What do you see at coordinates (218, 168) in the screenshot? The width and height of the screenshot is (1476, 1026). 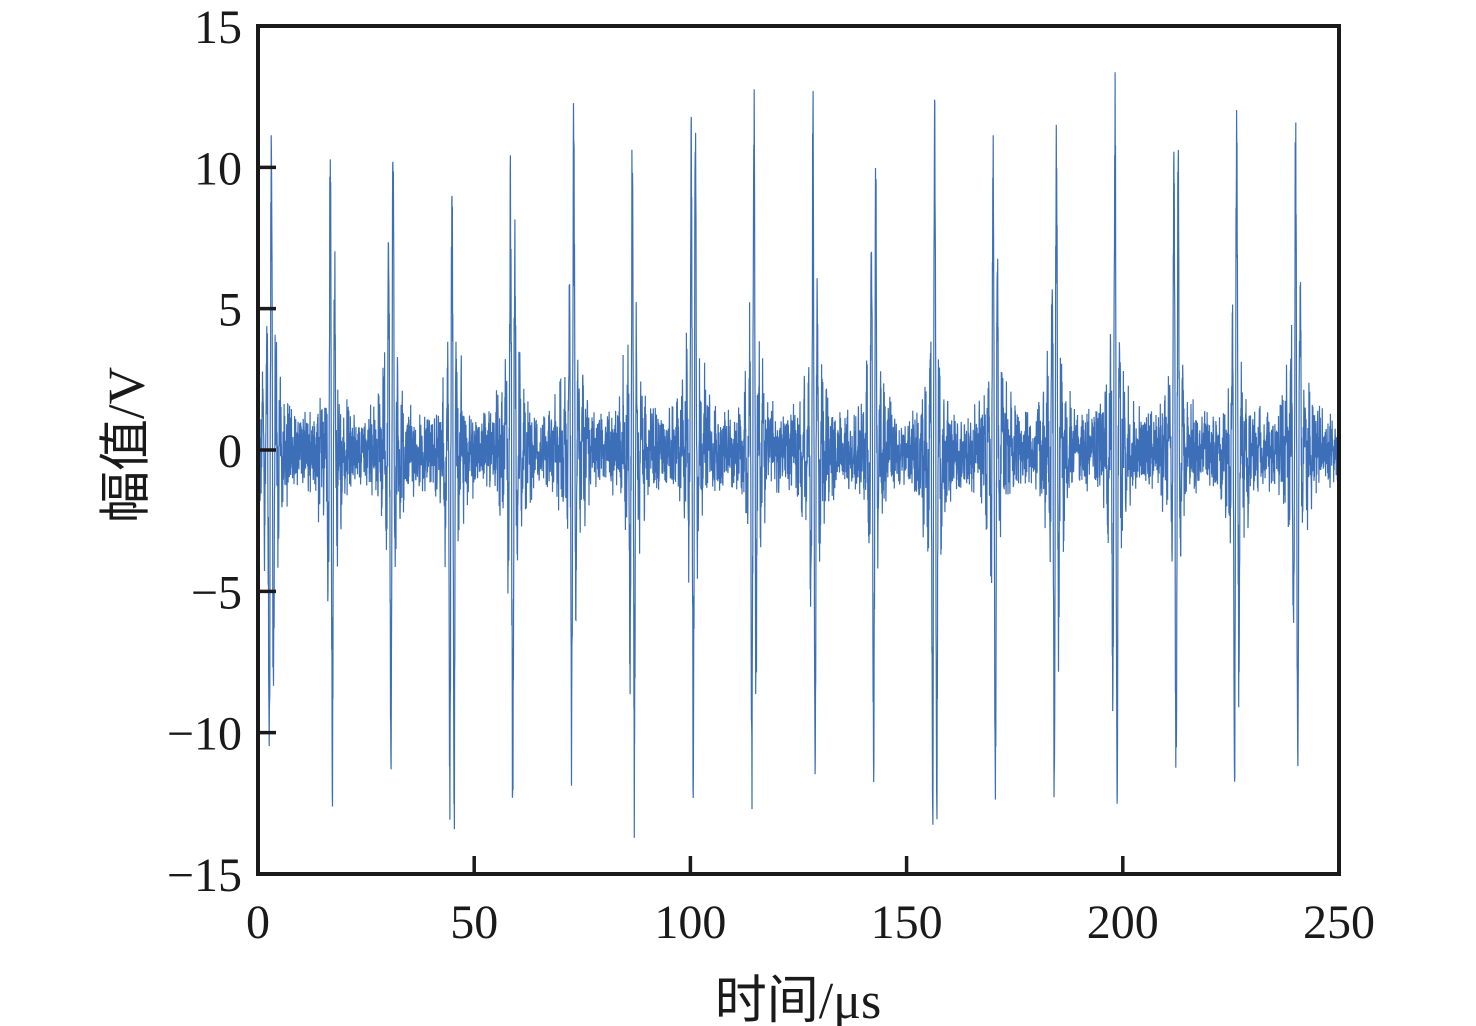 I see `y-tick-label: 10` at bounding box center [218, 168].